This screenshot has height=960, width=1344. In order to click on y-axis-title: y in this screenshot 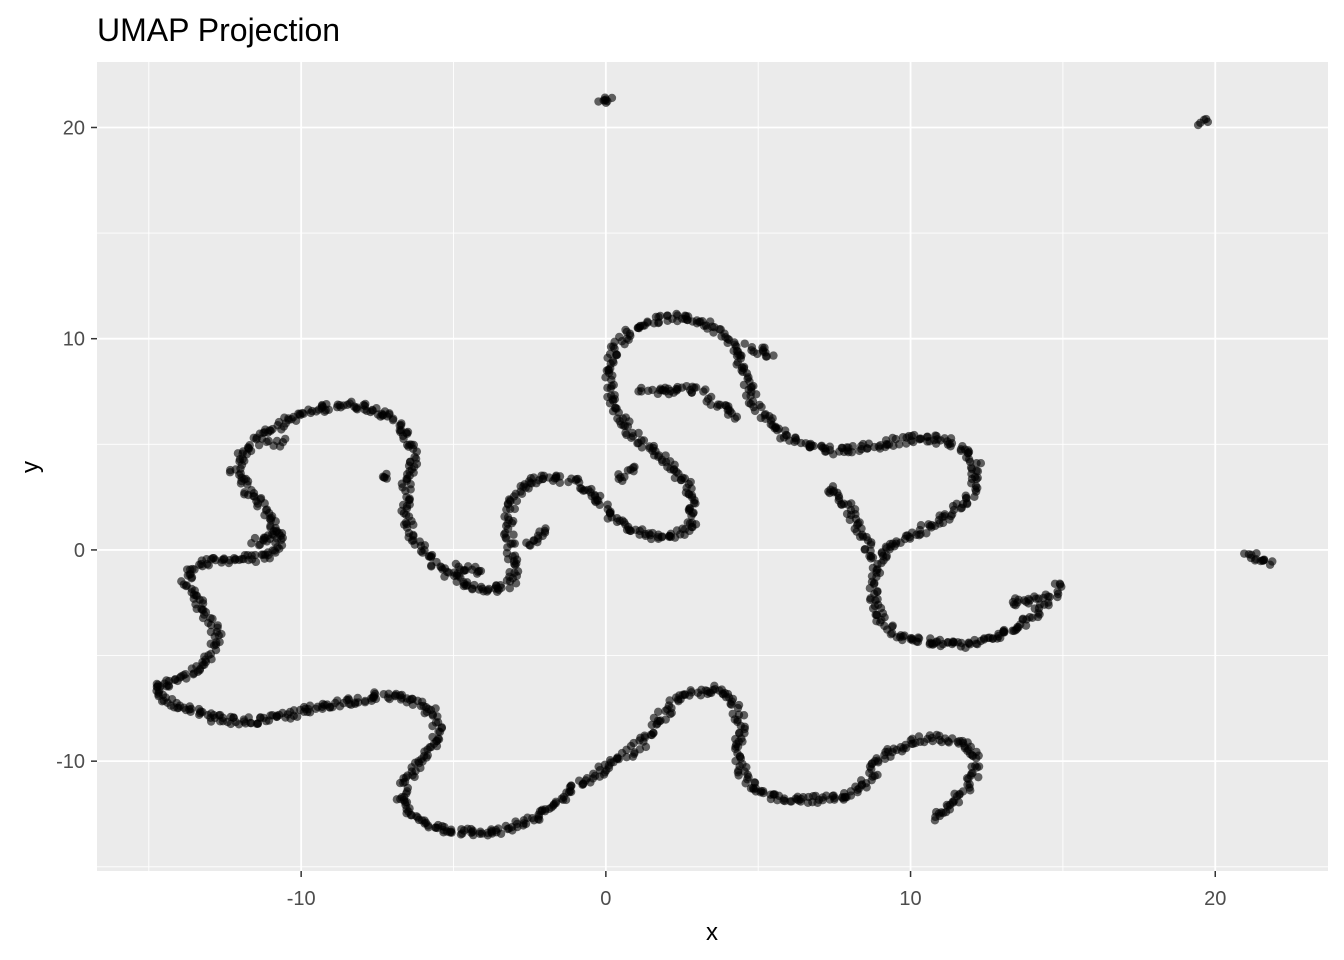, I will do `click(30, 467)`.